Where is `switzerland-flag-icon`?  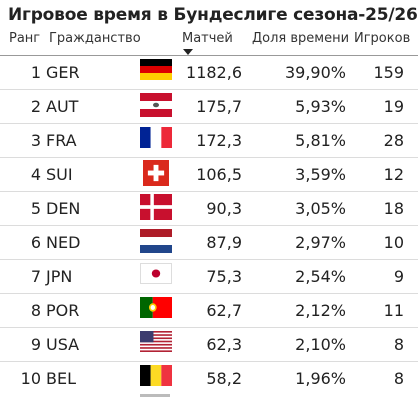
switzerland-flag-icon is located at coordinates (156, 173).